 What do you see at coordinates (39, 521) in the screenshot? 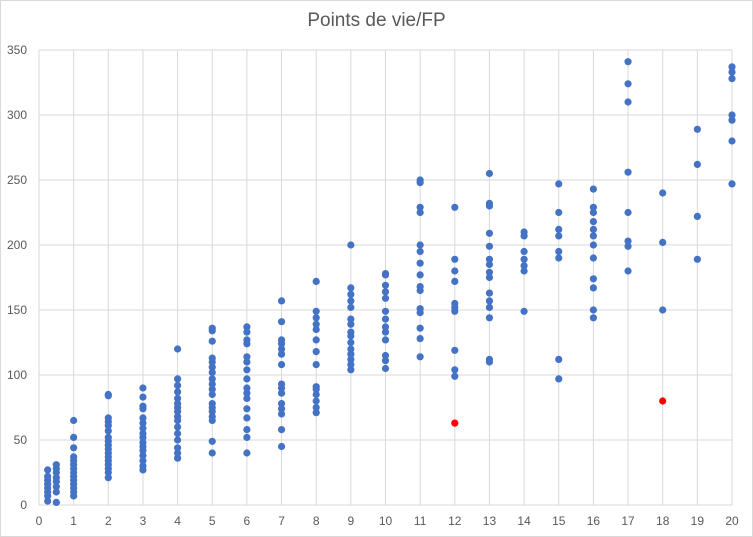
I see `x-tick-label: 0` at bounding box center [39, 521].